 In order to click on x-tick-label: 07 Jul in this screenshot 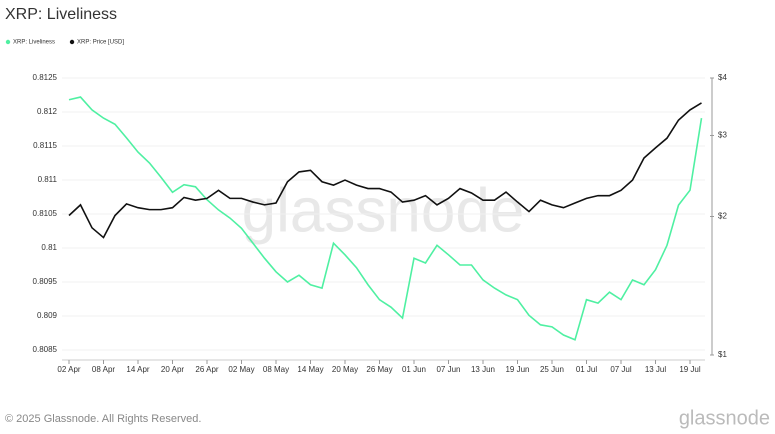, I will do `click(621, 369)`.